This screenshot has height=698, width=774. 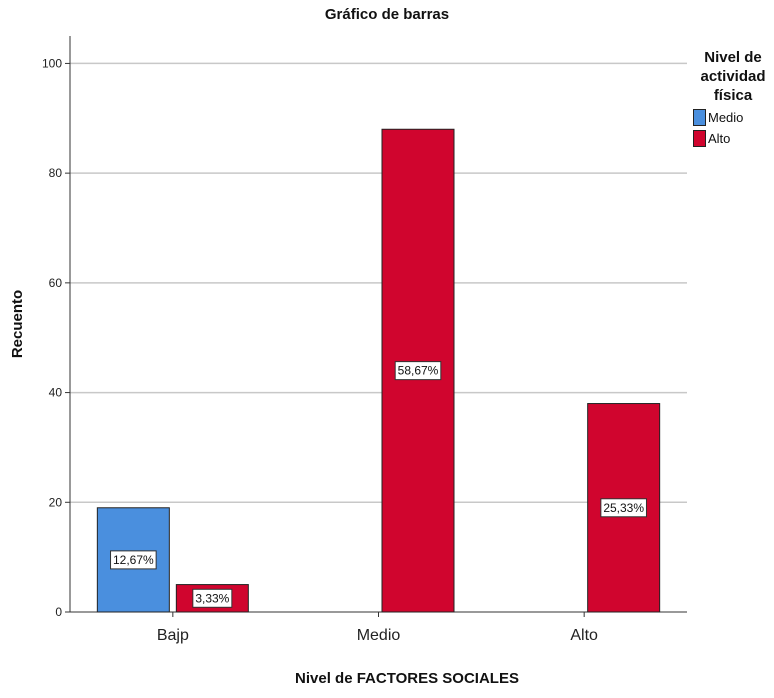 What do you see at coordinates (719, 138) in the screenshot?
I see `legend-label-alto: Alto` at bounding box center [719, 138].